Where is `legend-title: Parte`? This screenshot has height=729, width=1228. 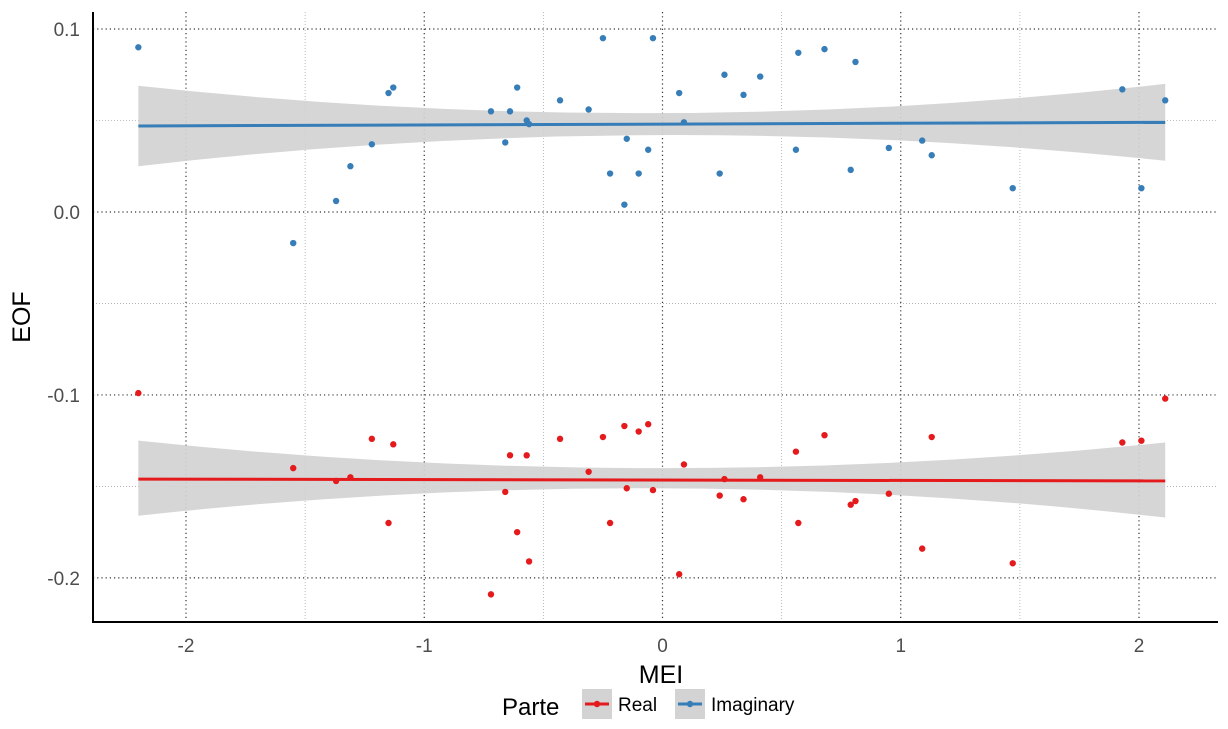
legend-title: Parte is located at coordinates (530, 707).